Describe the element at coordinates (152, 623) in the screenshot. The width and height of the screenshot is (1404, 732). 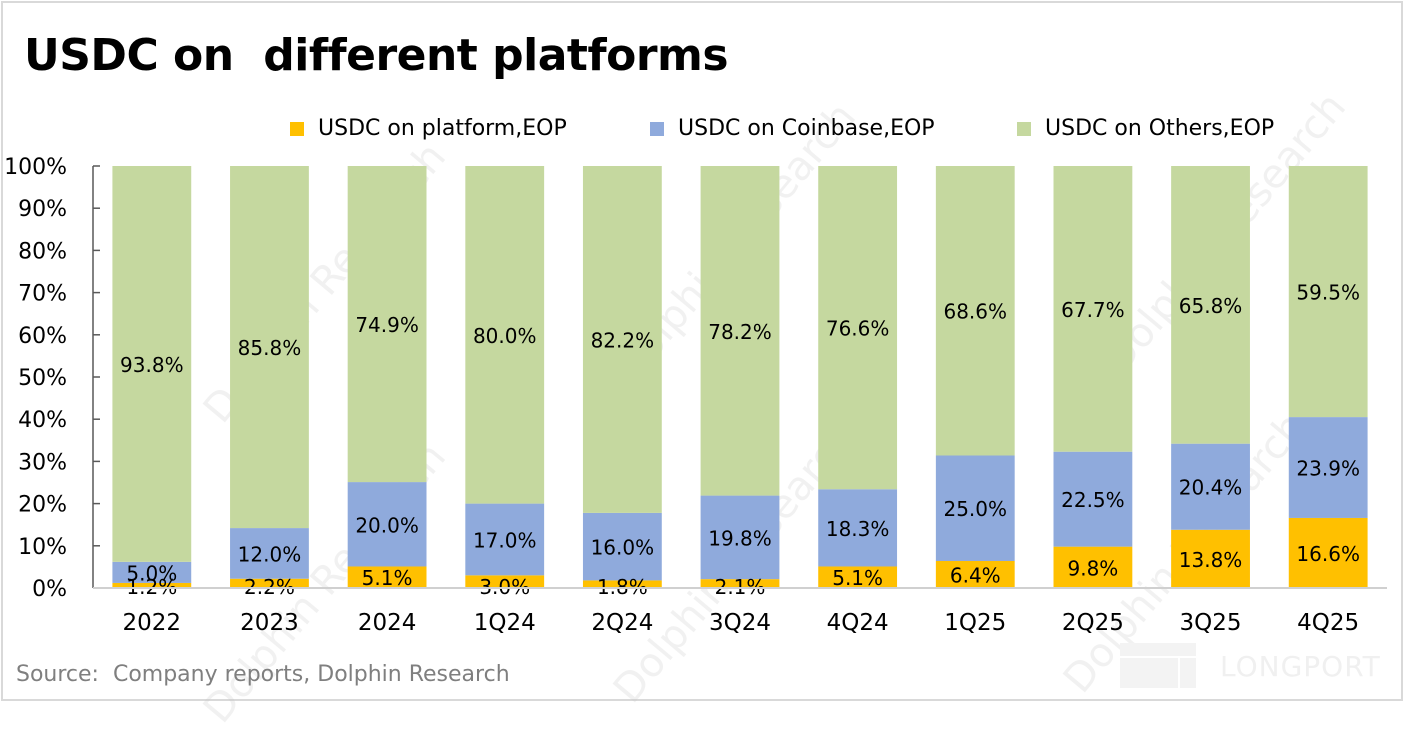
I see `x-tick-label: 2022` at that location.